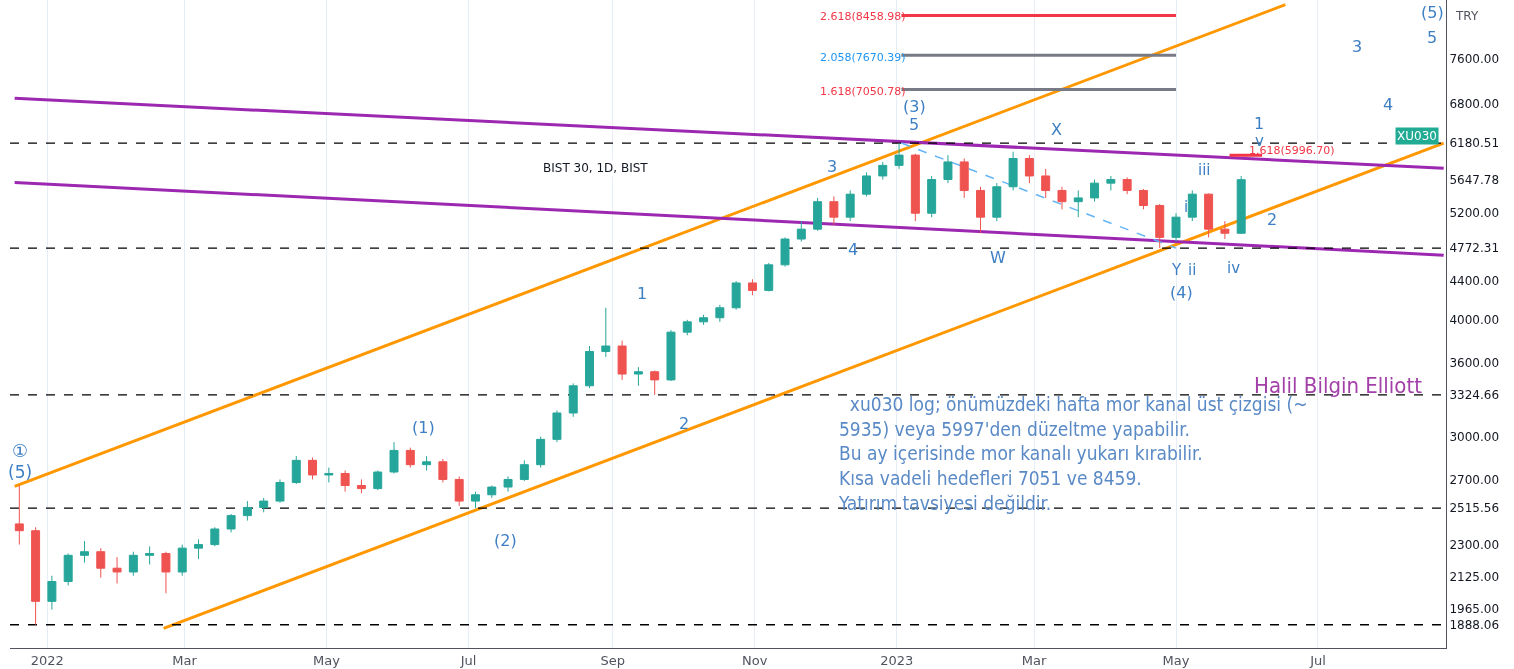 The image size is (1514, 669). Describe the element at coordinates (1467, 16) in the screenshot. I see `text: TRY` at that location.